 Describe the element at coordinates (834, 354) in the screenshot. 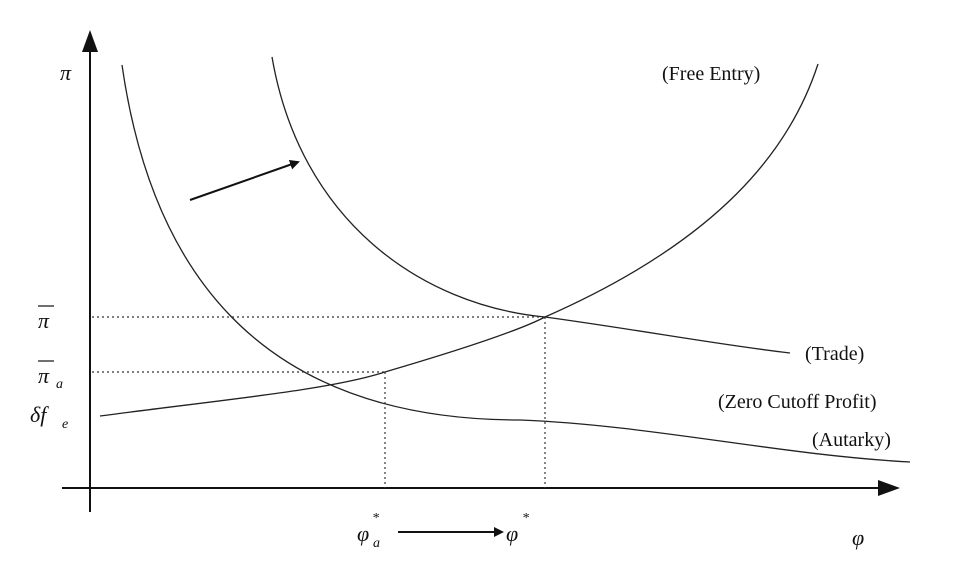

I see `trade-label: (Trade)` at that location.